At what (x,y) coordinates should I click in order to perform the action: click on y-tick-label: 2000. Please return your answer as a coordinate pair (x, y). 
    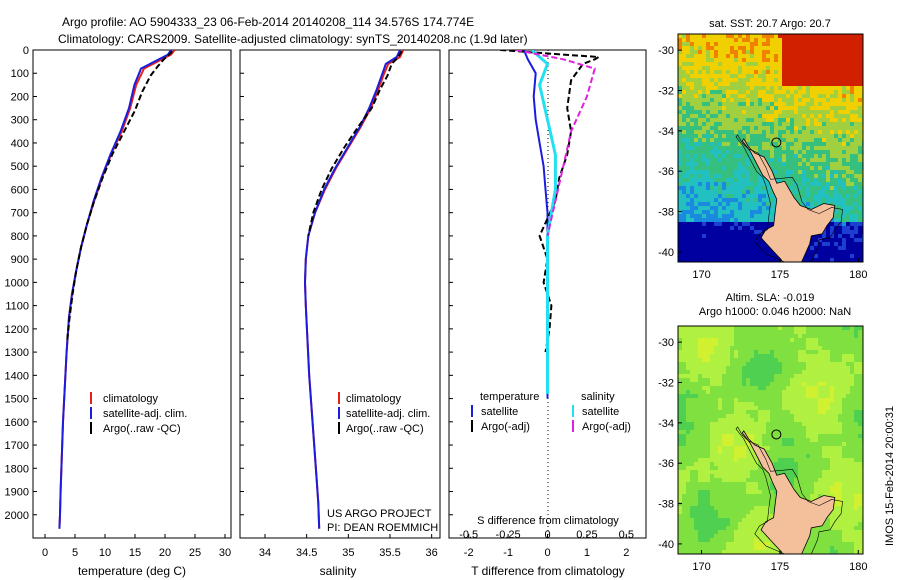
    Looking at the image, I should click on (17, 516).